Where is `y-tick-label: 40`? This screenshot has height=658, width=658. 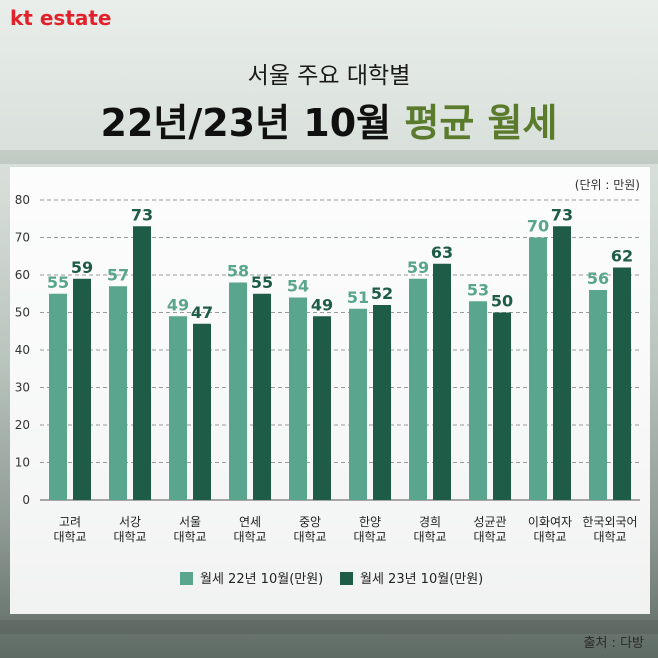
y-tick-label: 40 is located at coordinates (22, 350).